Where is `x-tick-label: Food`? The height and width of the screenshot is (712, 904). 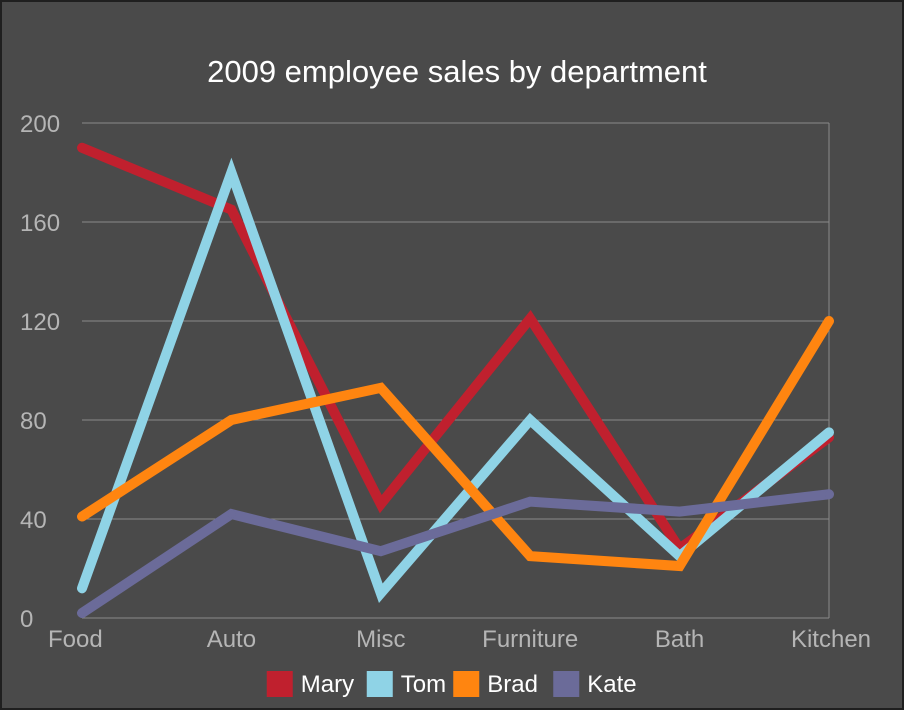 x-tick-label: Food is located at coordinates (75, 639).